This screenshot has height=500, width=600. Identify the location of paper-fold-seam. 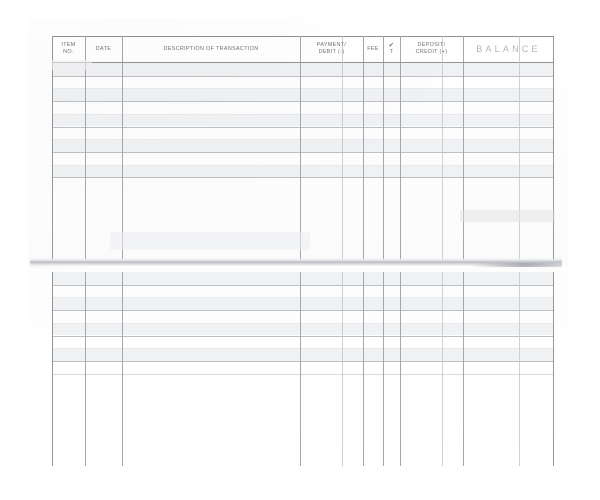
(296, 263).